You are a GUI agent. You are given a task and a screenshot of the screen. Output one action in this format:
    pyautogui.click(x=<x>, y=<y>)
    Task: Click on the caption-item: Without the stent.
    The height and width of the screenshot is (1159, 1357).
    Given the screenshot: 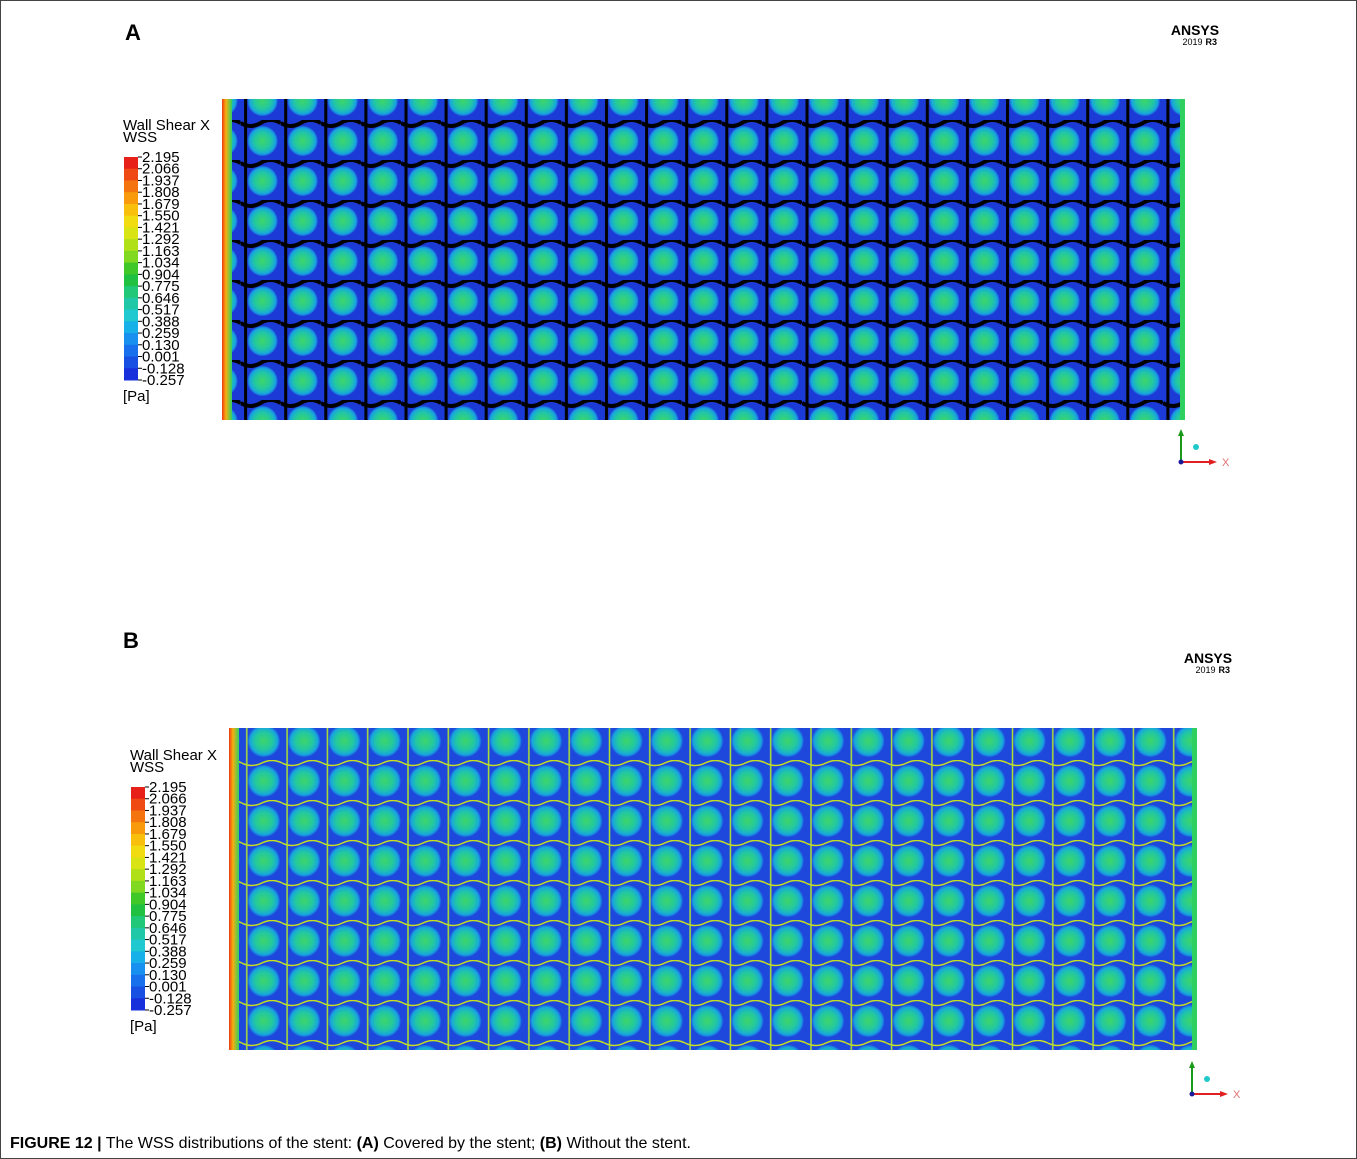 What is the action you would take?
    pyautogui.click(x=628, y=1143)
    